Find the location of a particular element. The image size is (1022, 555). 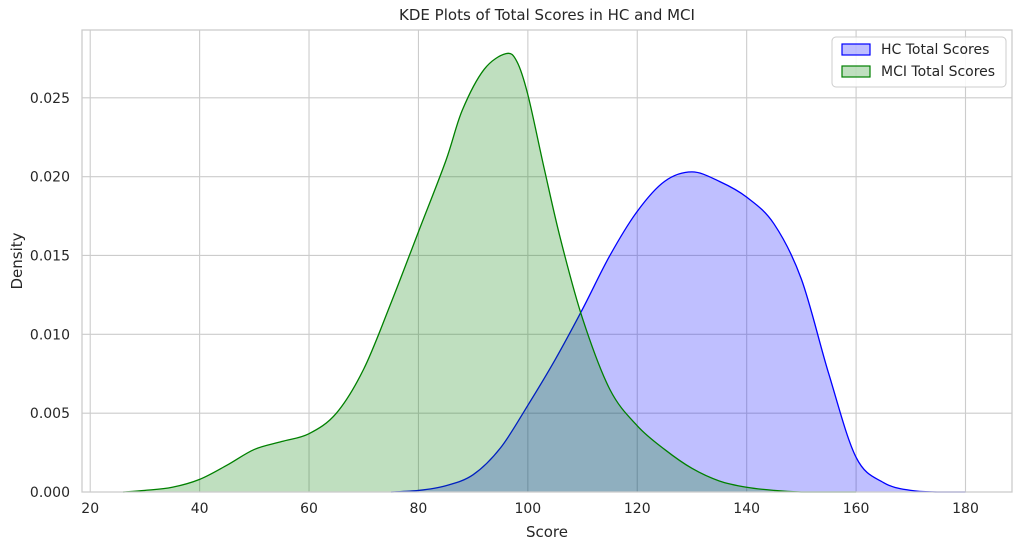

legend-label: HC Total Scores is located at coordinates (935, 50).